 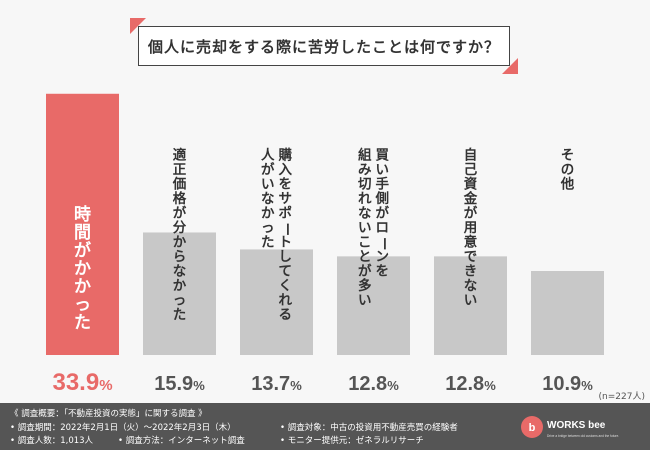 What do you see at coordinates (285, 155) in the screenshot?
I see `category-label-char: 購` at bounding box center [285, 155].